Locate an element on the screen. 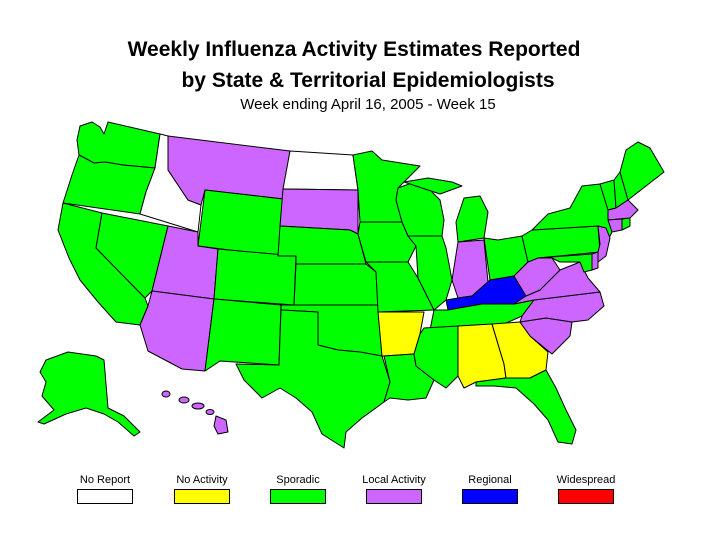  state-DE is located at coordinates (595, 261).